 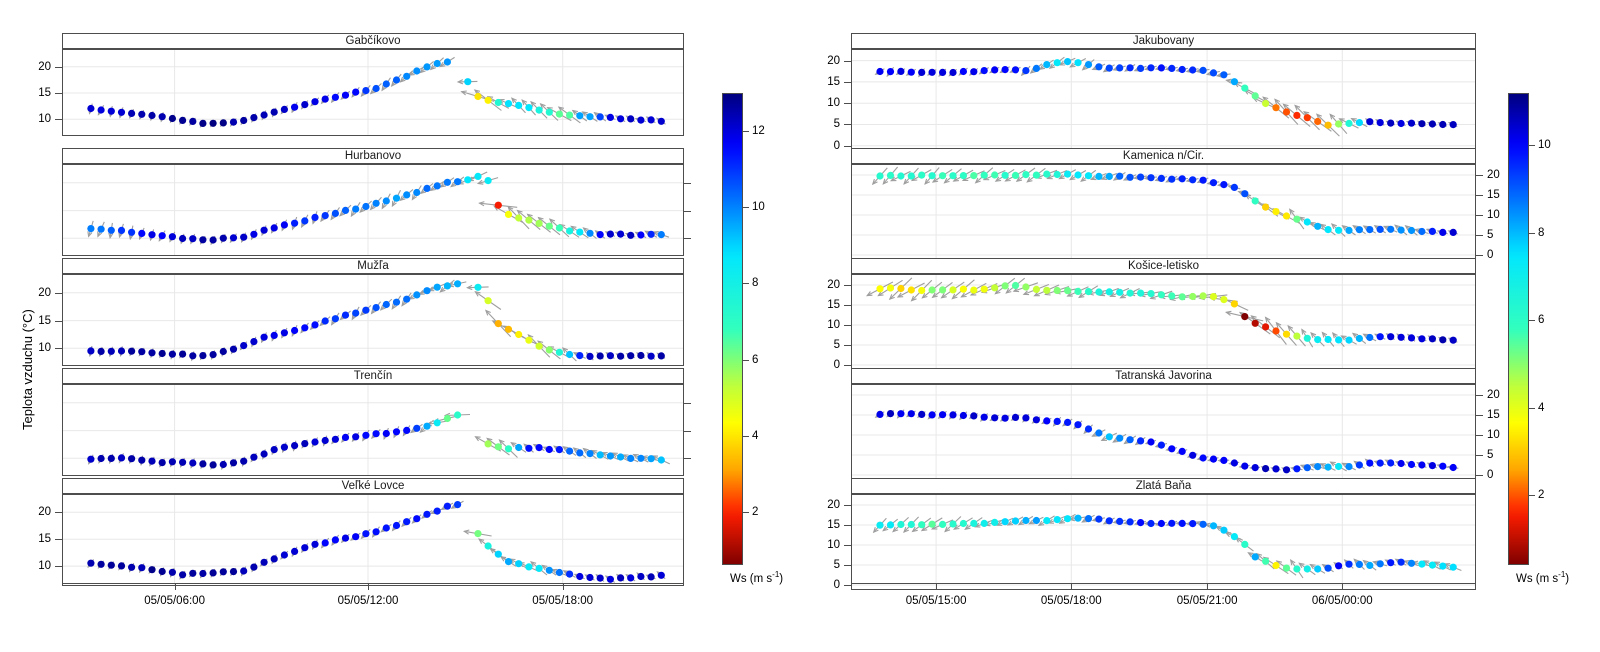 What do you see at coordinates (758, 131) in the screenshot?
I see `colorbar-tick-label: 12` at bounding box center [758, 131].